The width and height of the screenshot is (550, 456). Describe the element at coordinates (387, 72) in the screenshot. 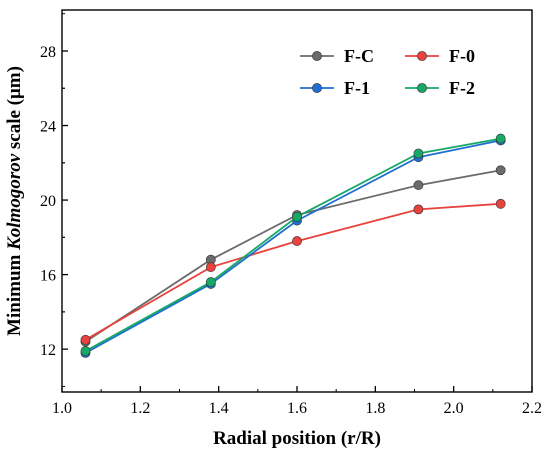

I see `legend: F-C F-0 F-1 F-2` at that location.